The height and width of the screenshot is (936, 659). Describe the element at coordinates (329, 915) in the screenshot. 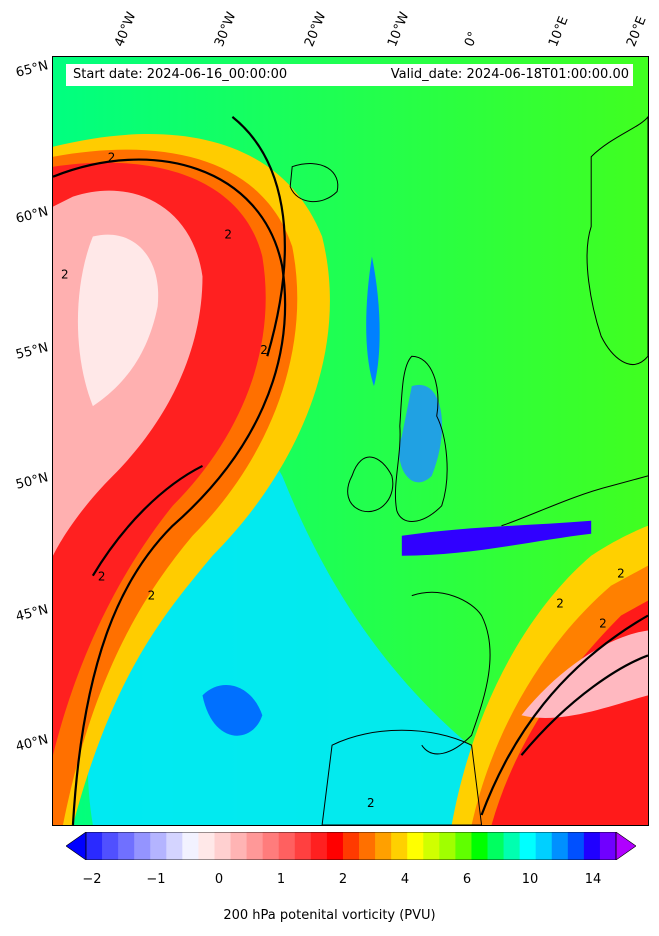

I see `colorbar-label: 200 hPa potenital vorticity (PVU)` at that location.